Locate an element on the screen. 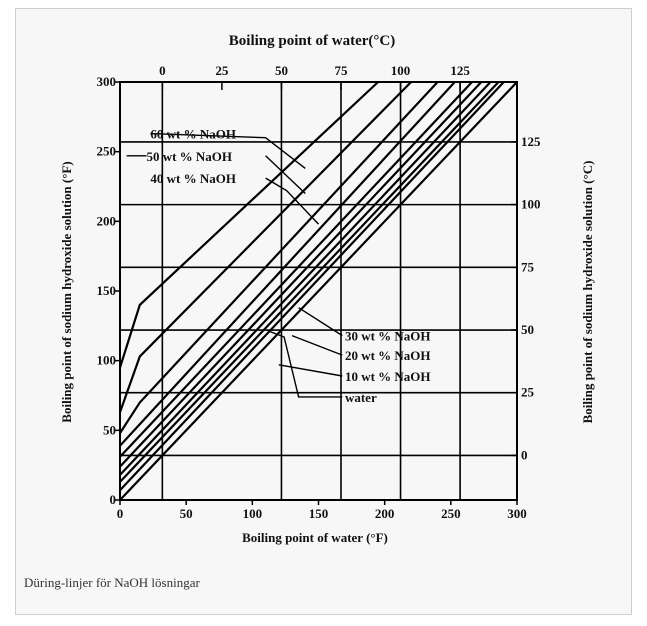 The height and width of the screenshot is (626, 647). x-tick-label: 300 is located at coordinates (517, 513).